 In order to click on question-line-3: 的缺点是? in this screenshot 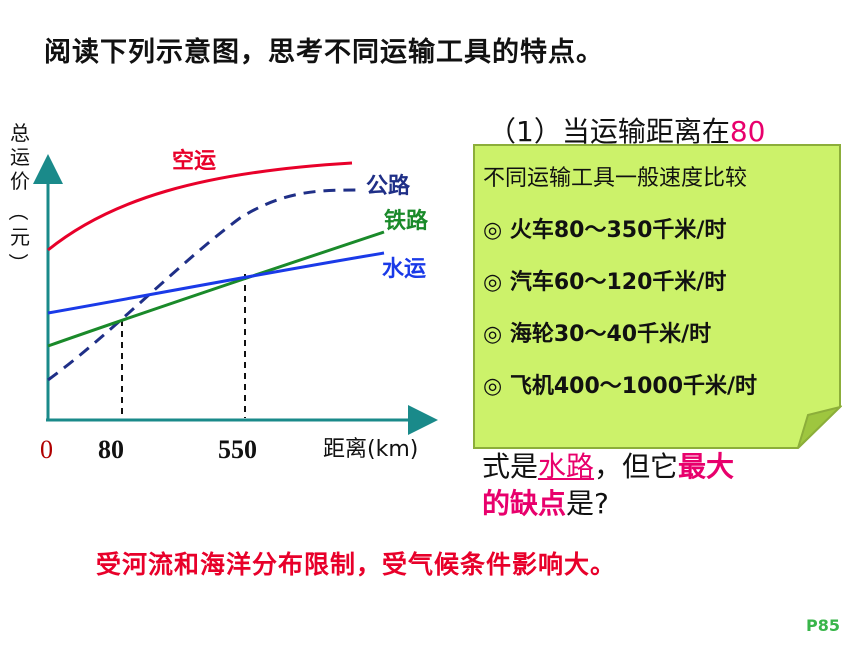, I will do `click(545, 502)`.